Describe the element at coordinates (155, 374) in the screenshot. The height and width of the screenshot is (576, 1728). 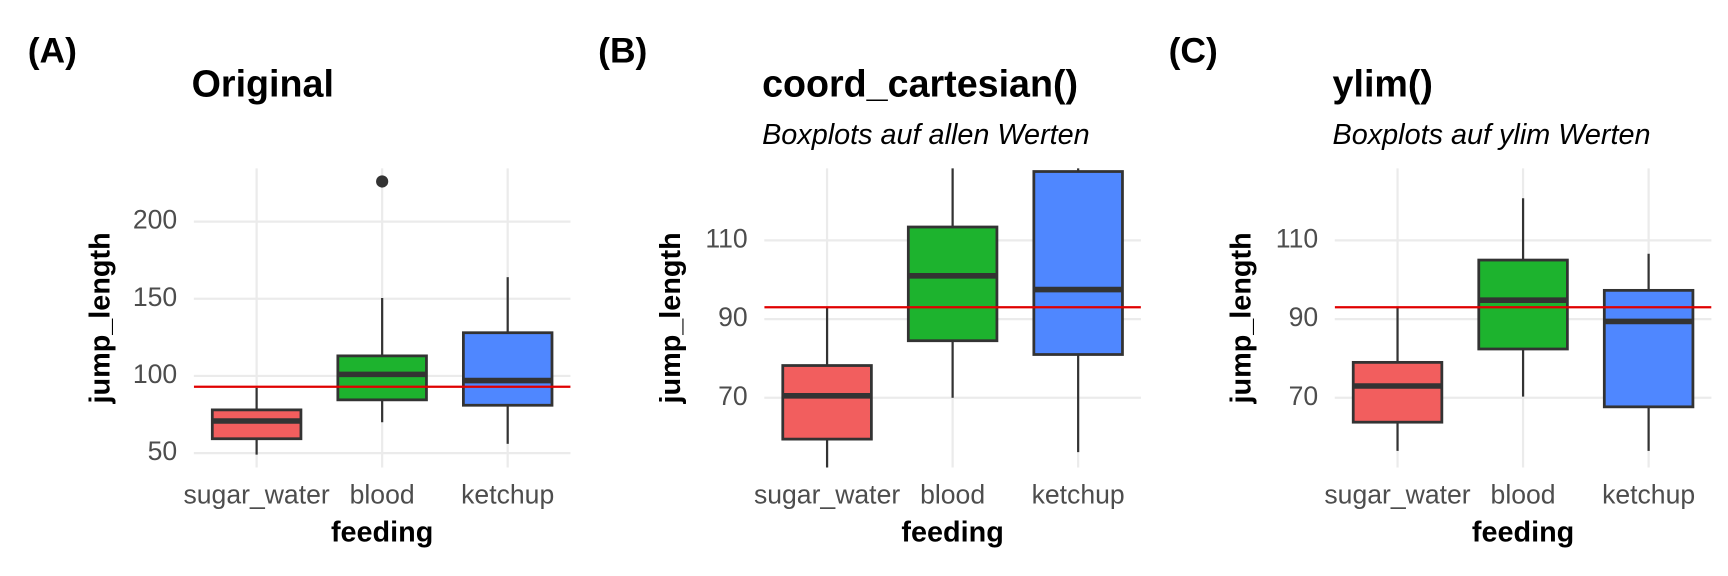
I see `y-tick-label: 100` at that location.